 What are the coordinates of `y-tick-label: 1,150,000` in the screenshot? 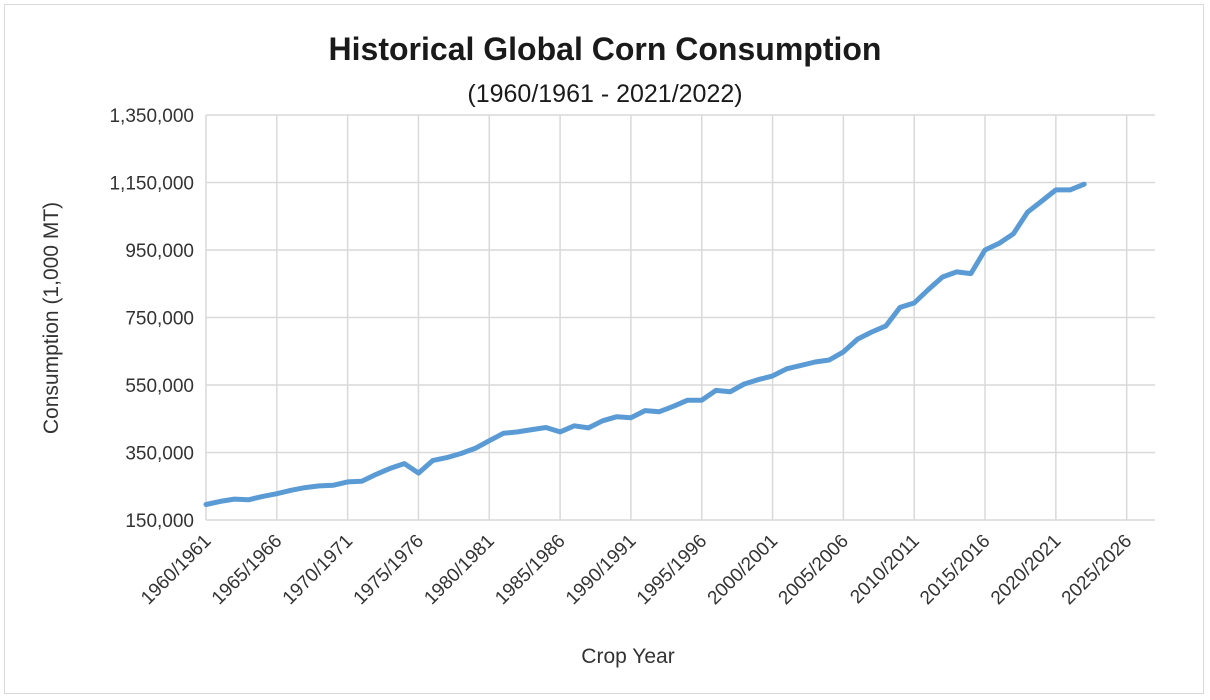 It's located at (151, 184).